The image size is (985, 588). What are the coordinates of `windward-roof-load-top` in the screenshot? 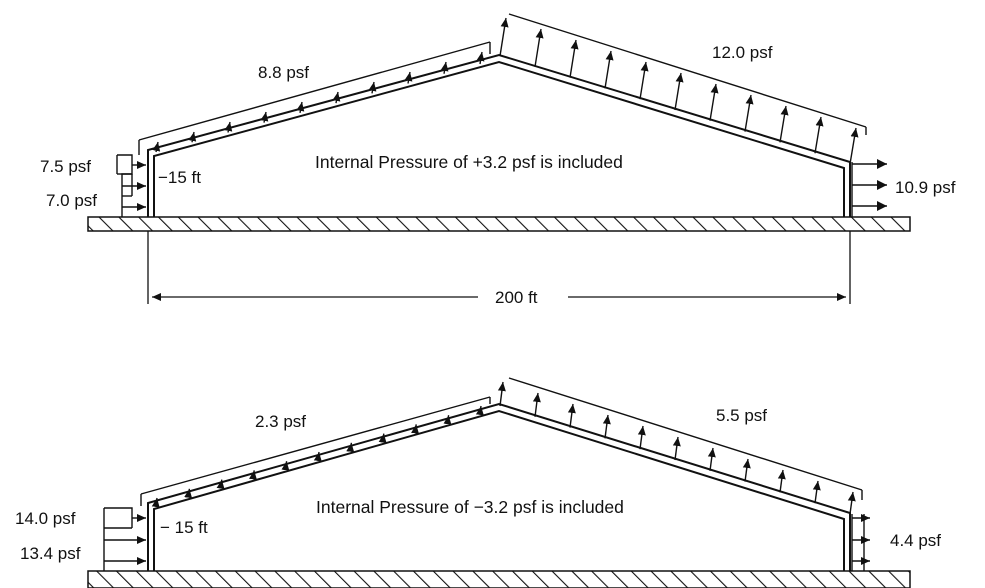 It's located at (314, 98).